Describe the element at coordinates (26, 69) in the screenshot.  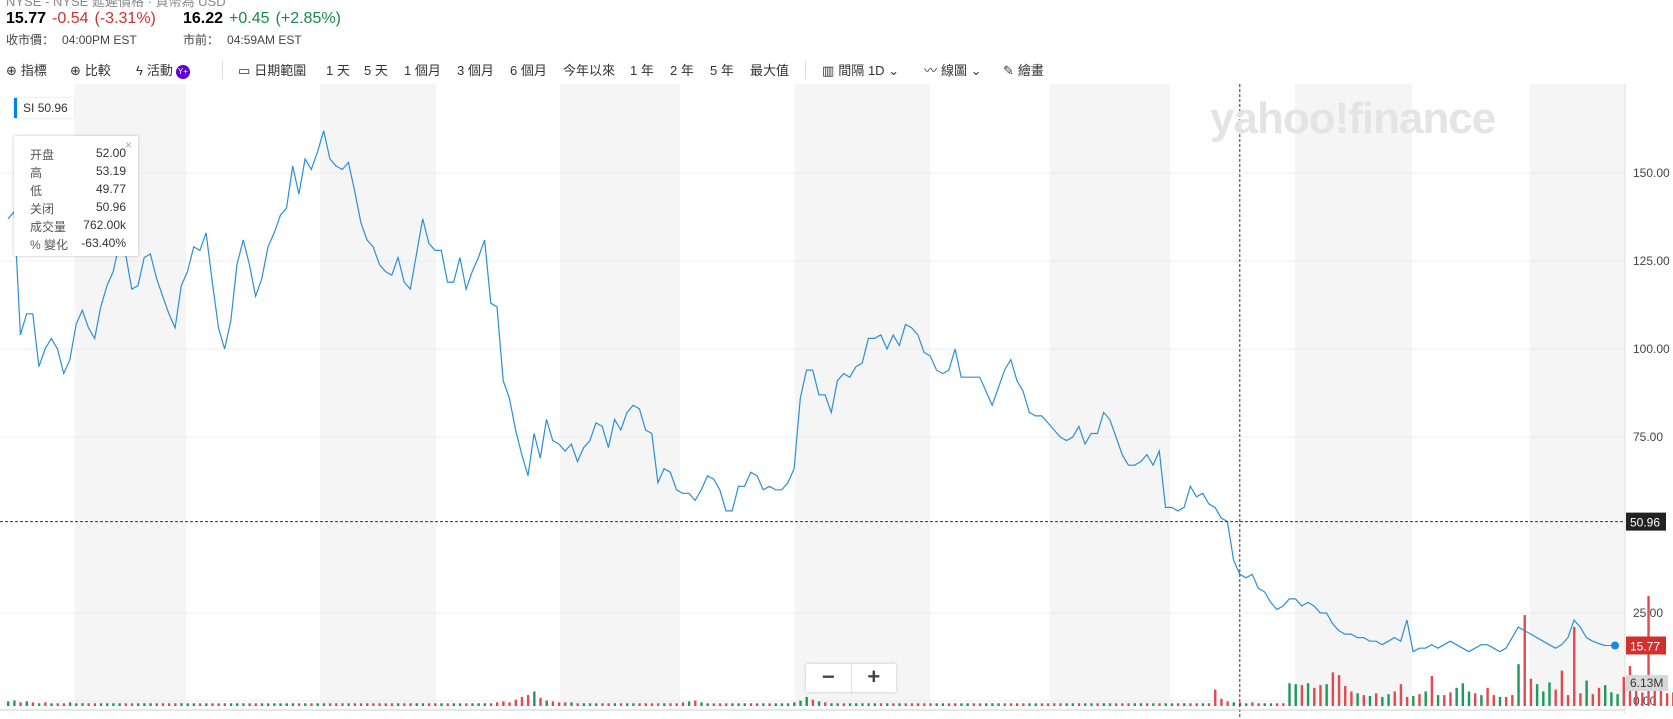
I see `indicators-button: ⊕ 指標` at that location.